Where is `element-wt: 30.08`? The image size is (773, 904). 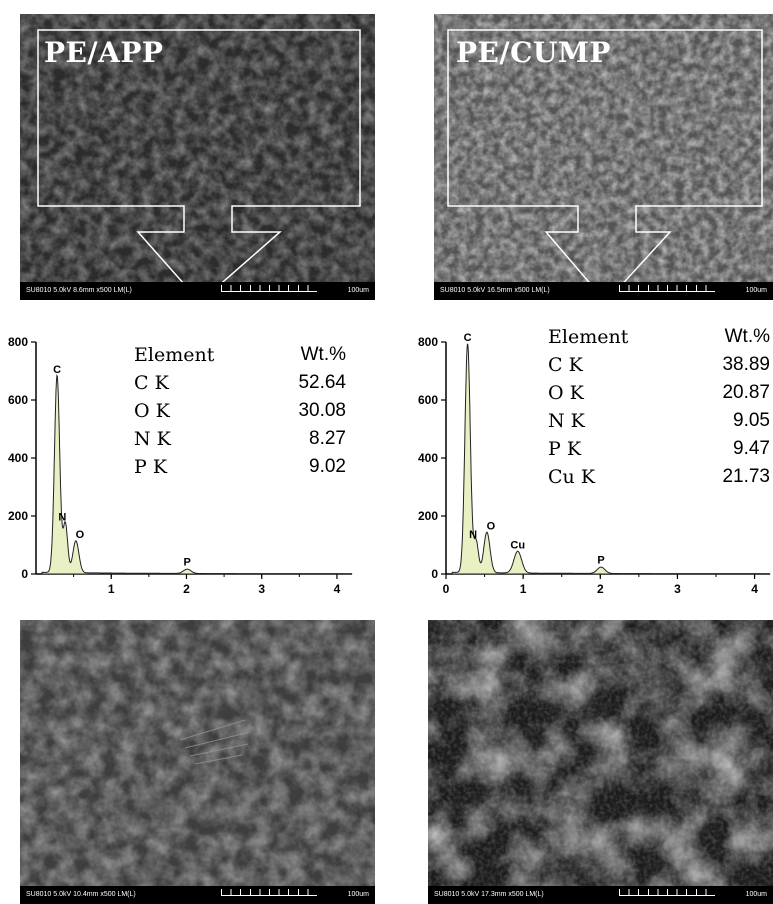 element-wt: 30.08 is located at coordinates (322, 410).